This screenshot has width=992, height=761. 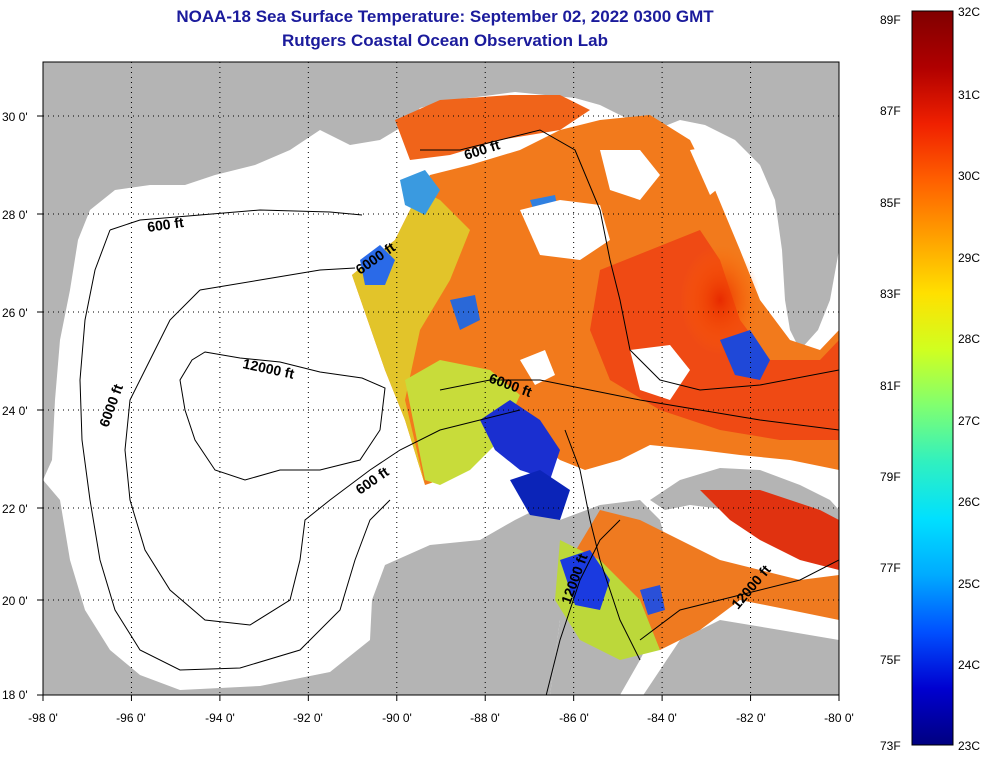 I want to click on colorbar-f-label: 89F, so click(x=890, y=20).